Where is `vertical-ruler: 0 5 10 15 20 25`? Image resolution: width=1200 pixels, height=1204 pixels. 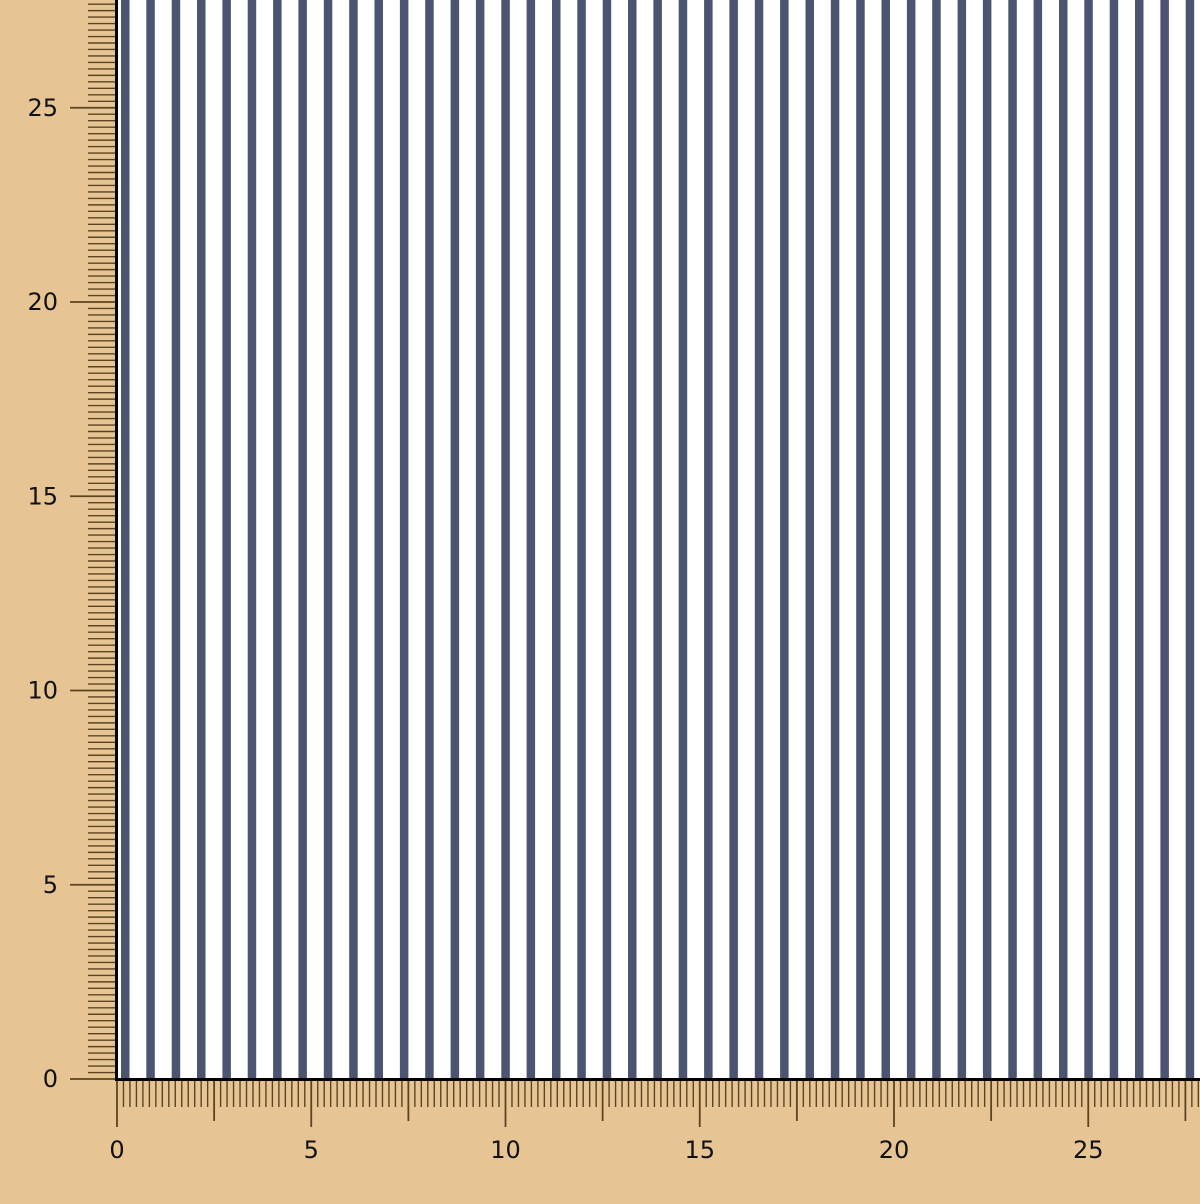
vertical-ruler: 0 5 10 15 20 25 is located at coordinates (71, 548).